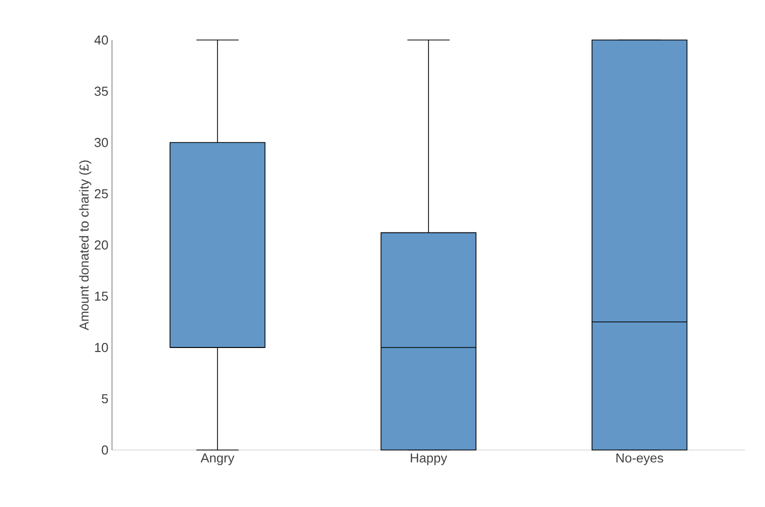 This screenshot has width=765, height=507. I want to click on x-tick-label: Happy, so click(429, 460).